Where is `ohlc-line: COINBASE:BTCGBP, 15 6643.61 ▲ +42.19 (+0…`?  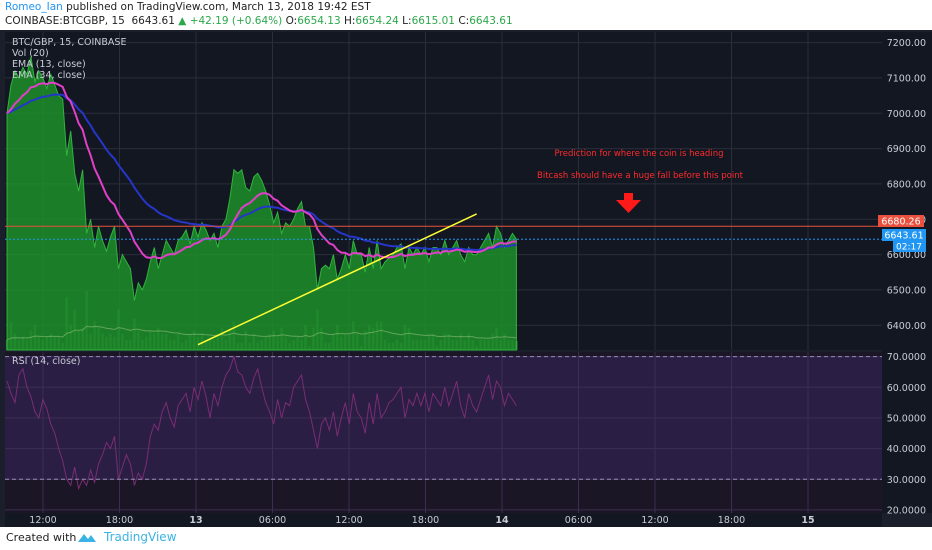 ohlc-line: COINBASE:BTCGBP, 15 6643.61 ▲ +42.19 (+0… is located at coordinates (259, 21).